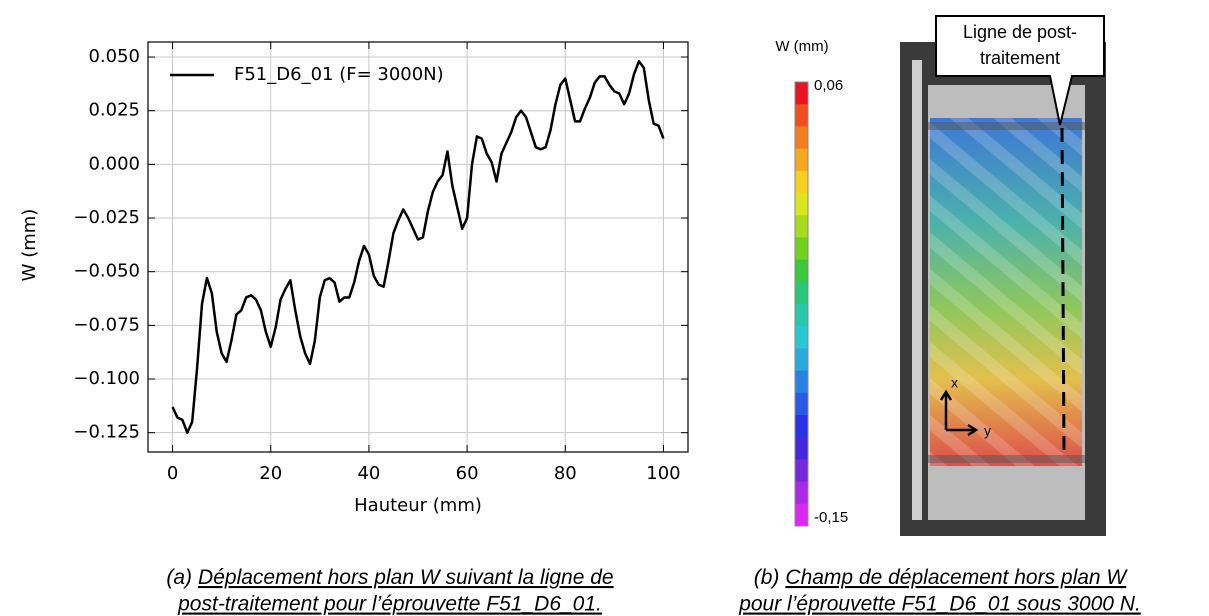 Image resolution: width=1209 pixels, height=616 pixels. What do you see at coordinates (29, 245) in the screenshot?
I see `y-axis-label: W (mm)` at bounding box center [29, 245].